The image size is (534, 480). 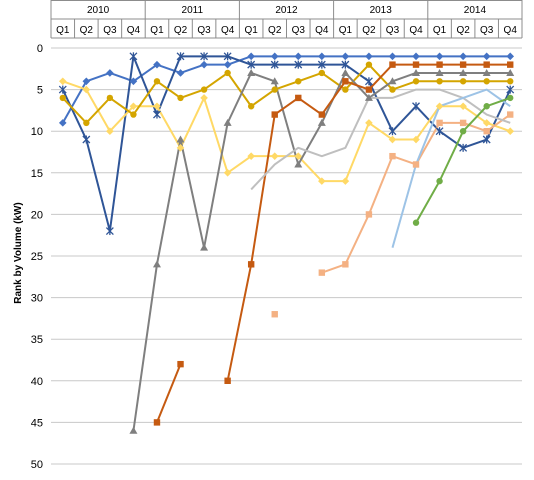 I want to click on y-axis-ticks: 0 5 10 15 20 25 30 35 40 45 50, so click(x=37, y=257).